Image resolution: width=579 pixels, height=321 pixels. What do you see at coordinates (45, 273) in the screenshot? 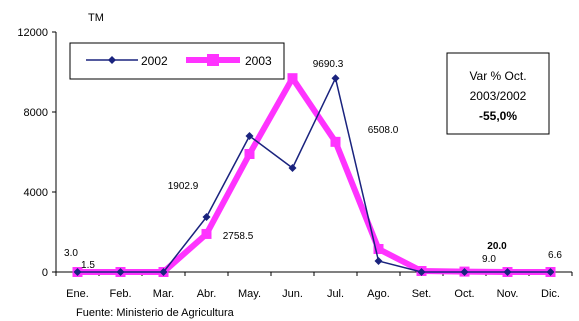
I see `y-tick-label: 0` at bounding box center [45, 273].